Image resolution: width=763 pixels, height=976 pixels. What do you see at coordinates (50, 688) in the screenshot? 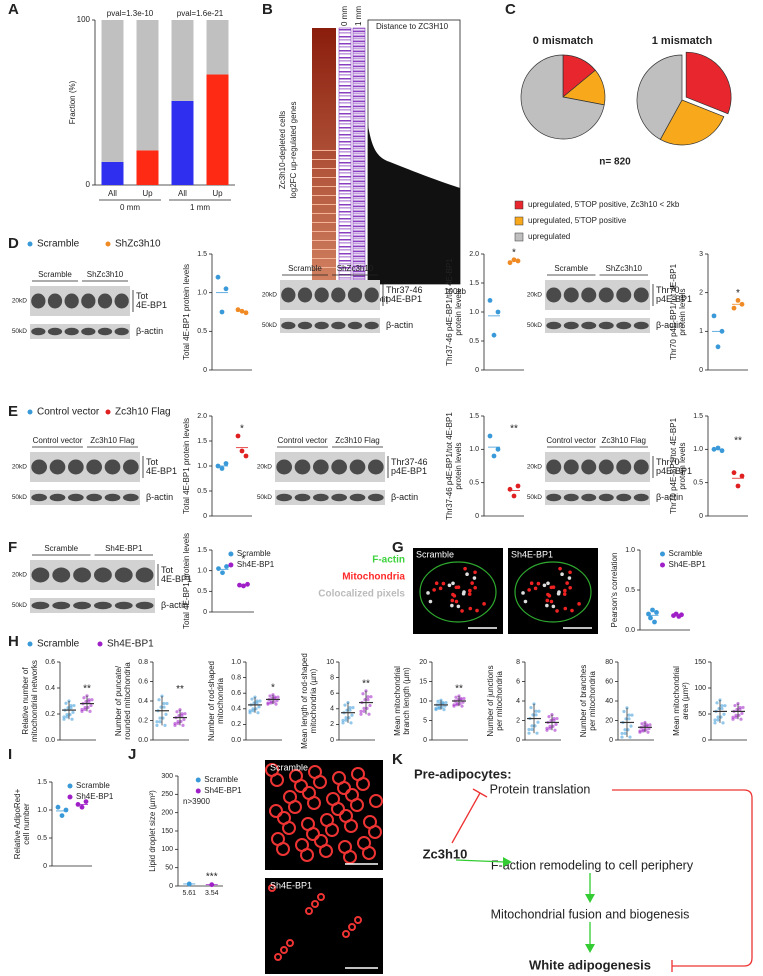
I see `y-tick-label: 0.4` at bounding box center [50, 688].